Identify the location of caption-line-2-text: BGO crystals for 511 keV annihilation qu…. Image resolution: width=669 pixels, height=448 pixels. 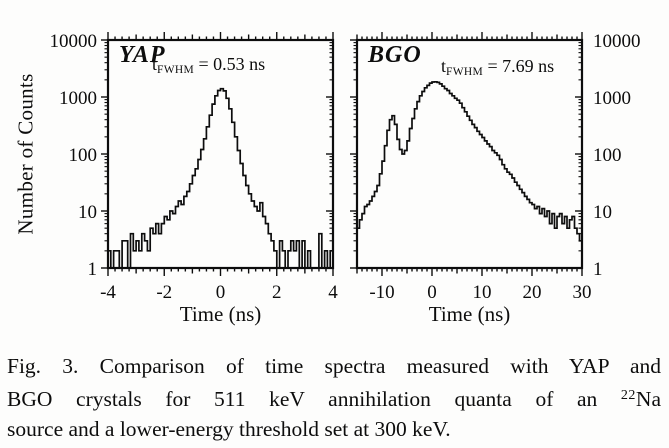
(314, 399).